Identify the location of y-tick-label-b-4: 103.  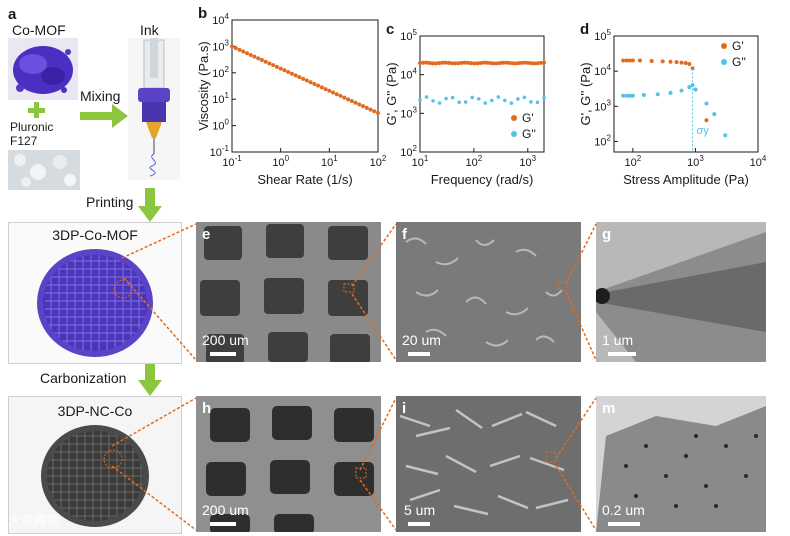
(220, 45).